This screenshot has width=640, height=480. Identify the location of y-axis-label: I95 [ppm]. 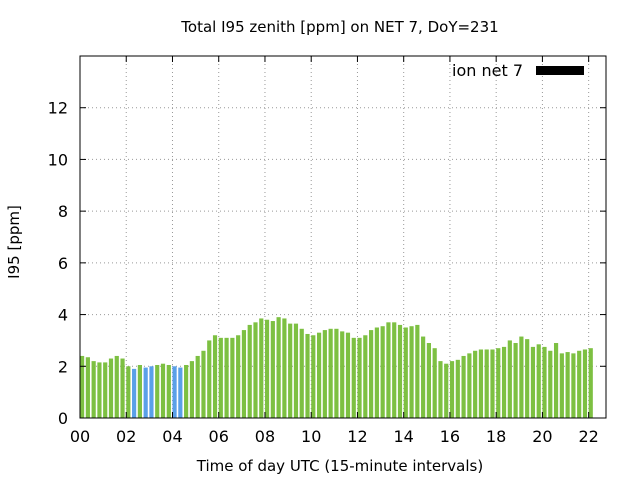
(14, 242).